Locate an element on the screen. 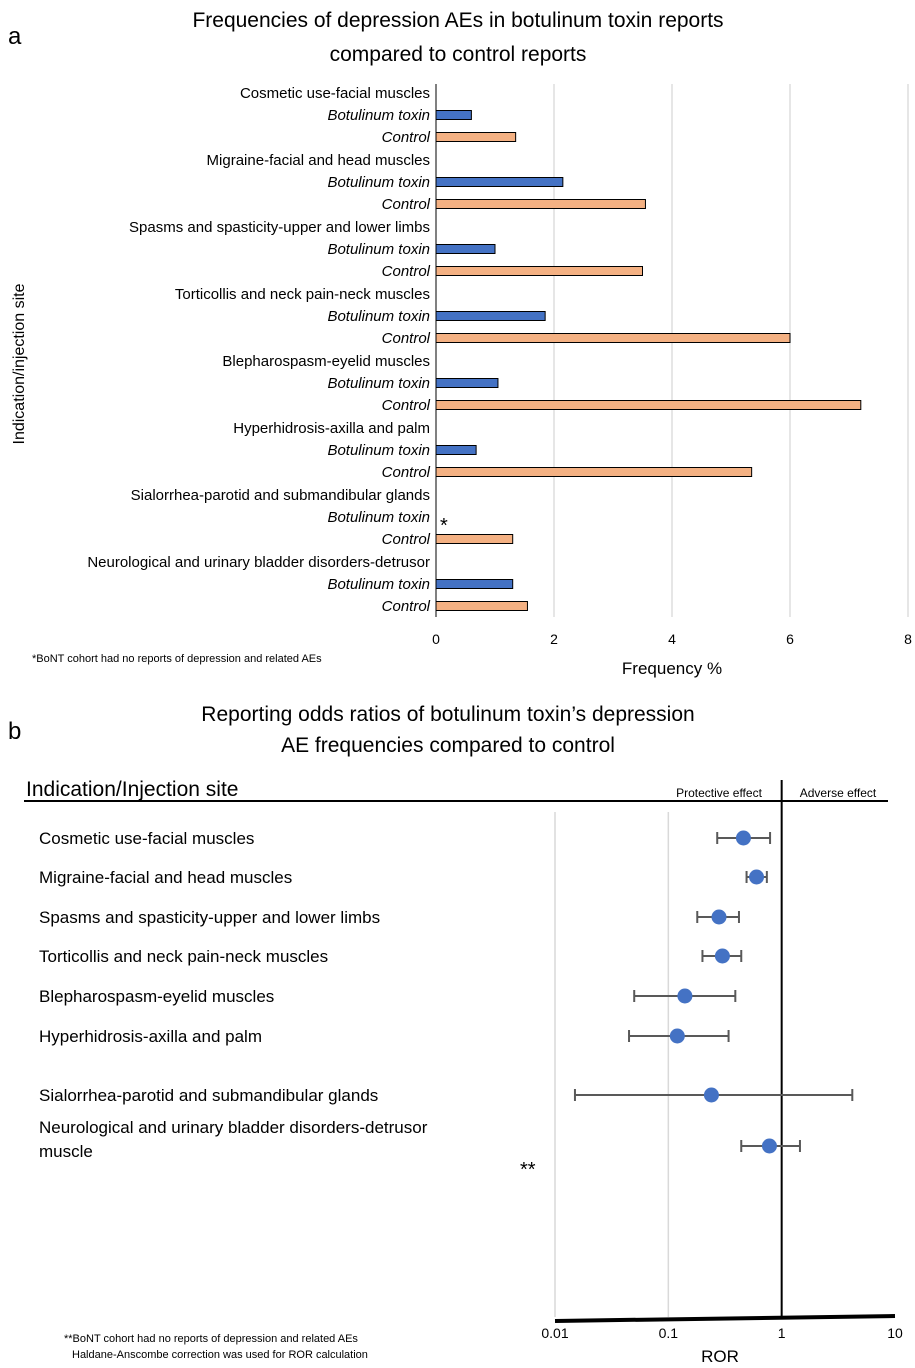 Image resolution: width=915 pixels, height=1368 pixels. row-label: Blepharospasm-eyelid muscles is located at coordinates (156, 996).